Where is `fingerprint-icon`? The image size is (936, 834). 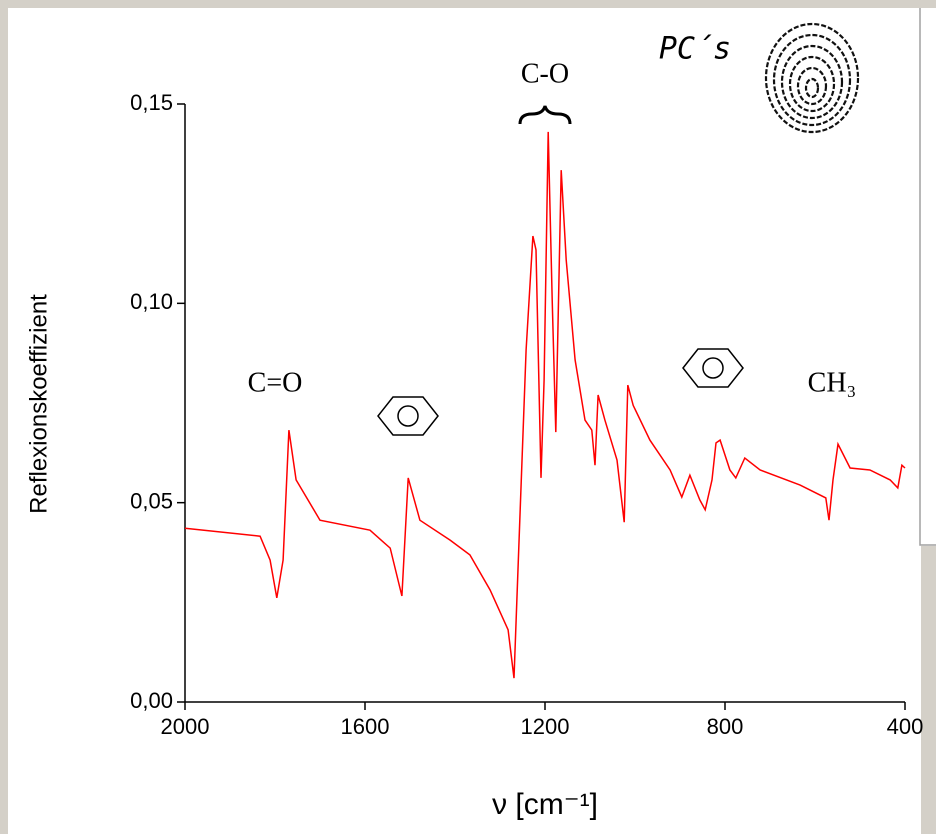
fingerprint-icon is located at coordinates (812, 78).